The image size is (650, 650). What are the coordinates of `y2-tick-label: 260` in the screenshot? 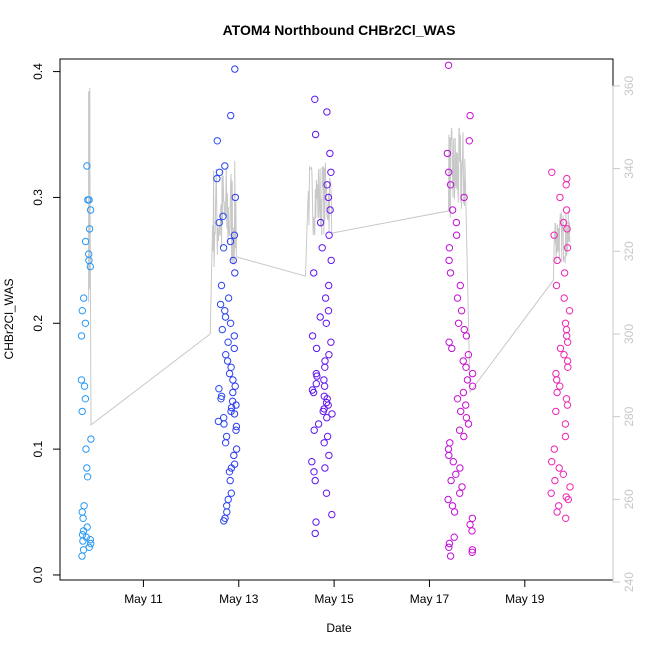 It's located at (629, 499).